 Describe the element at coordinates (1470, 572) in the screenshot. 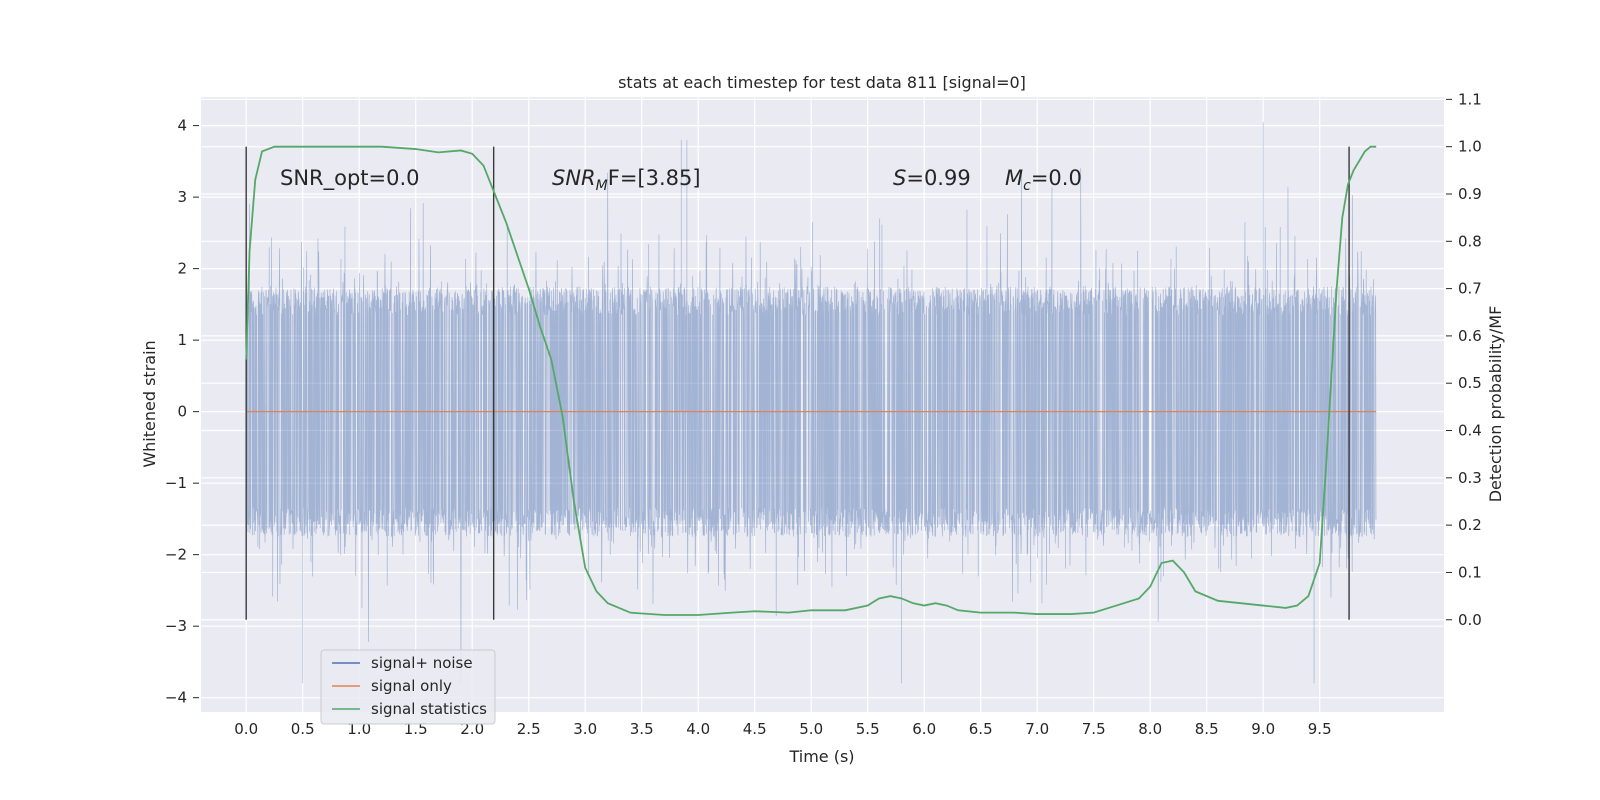

I see `y2-tick-label: 0.1` at that location.